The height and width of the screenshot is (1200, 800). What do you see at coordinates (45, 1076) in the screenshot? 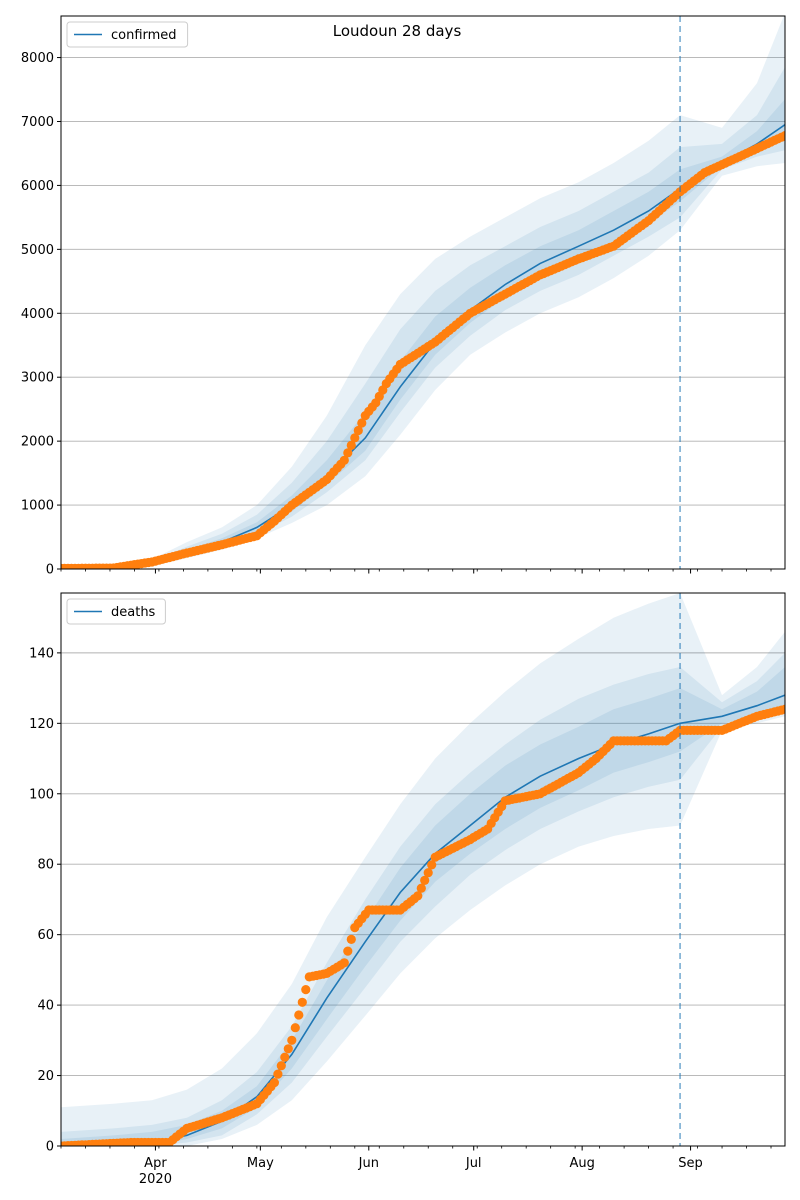
I see `y-tick-label: 20` at bounding box center [45, 1076].